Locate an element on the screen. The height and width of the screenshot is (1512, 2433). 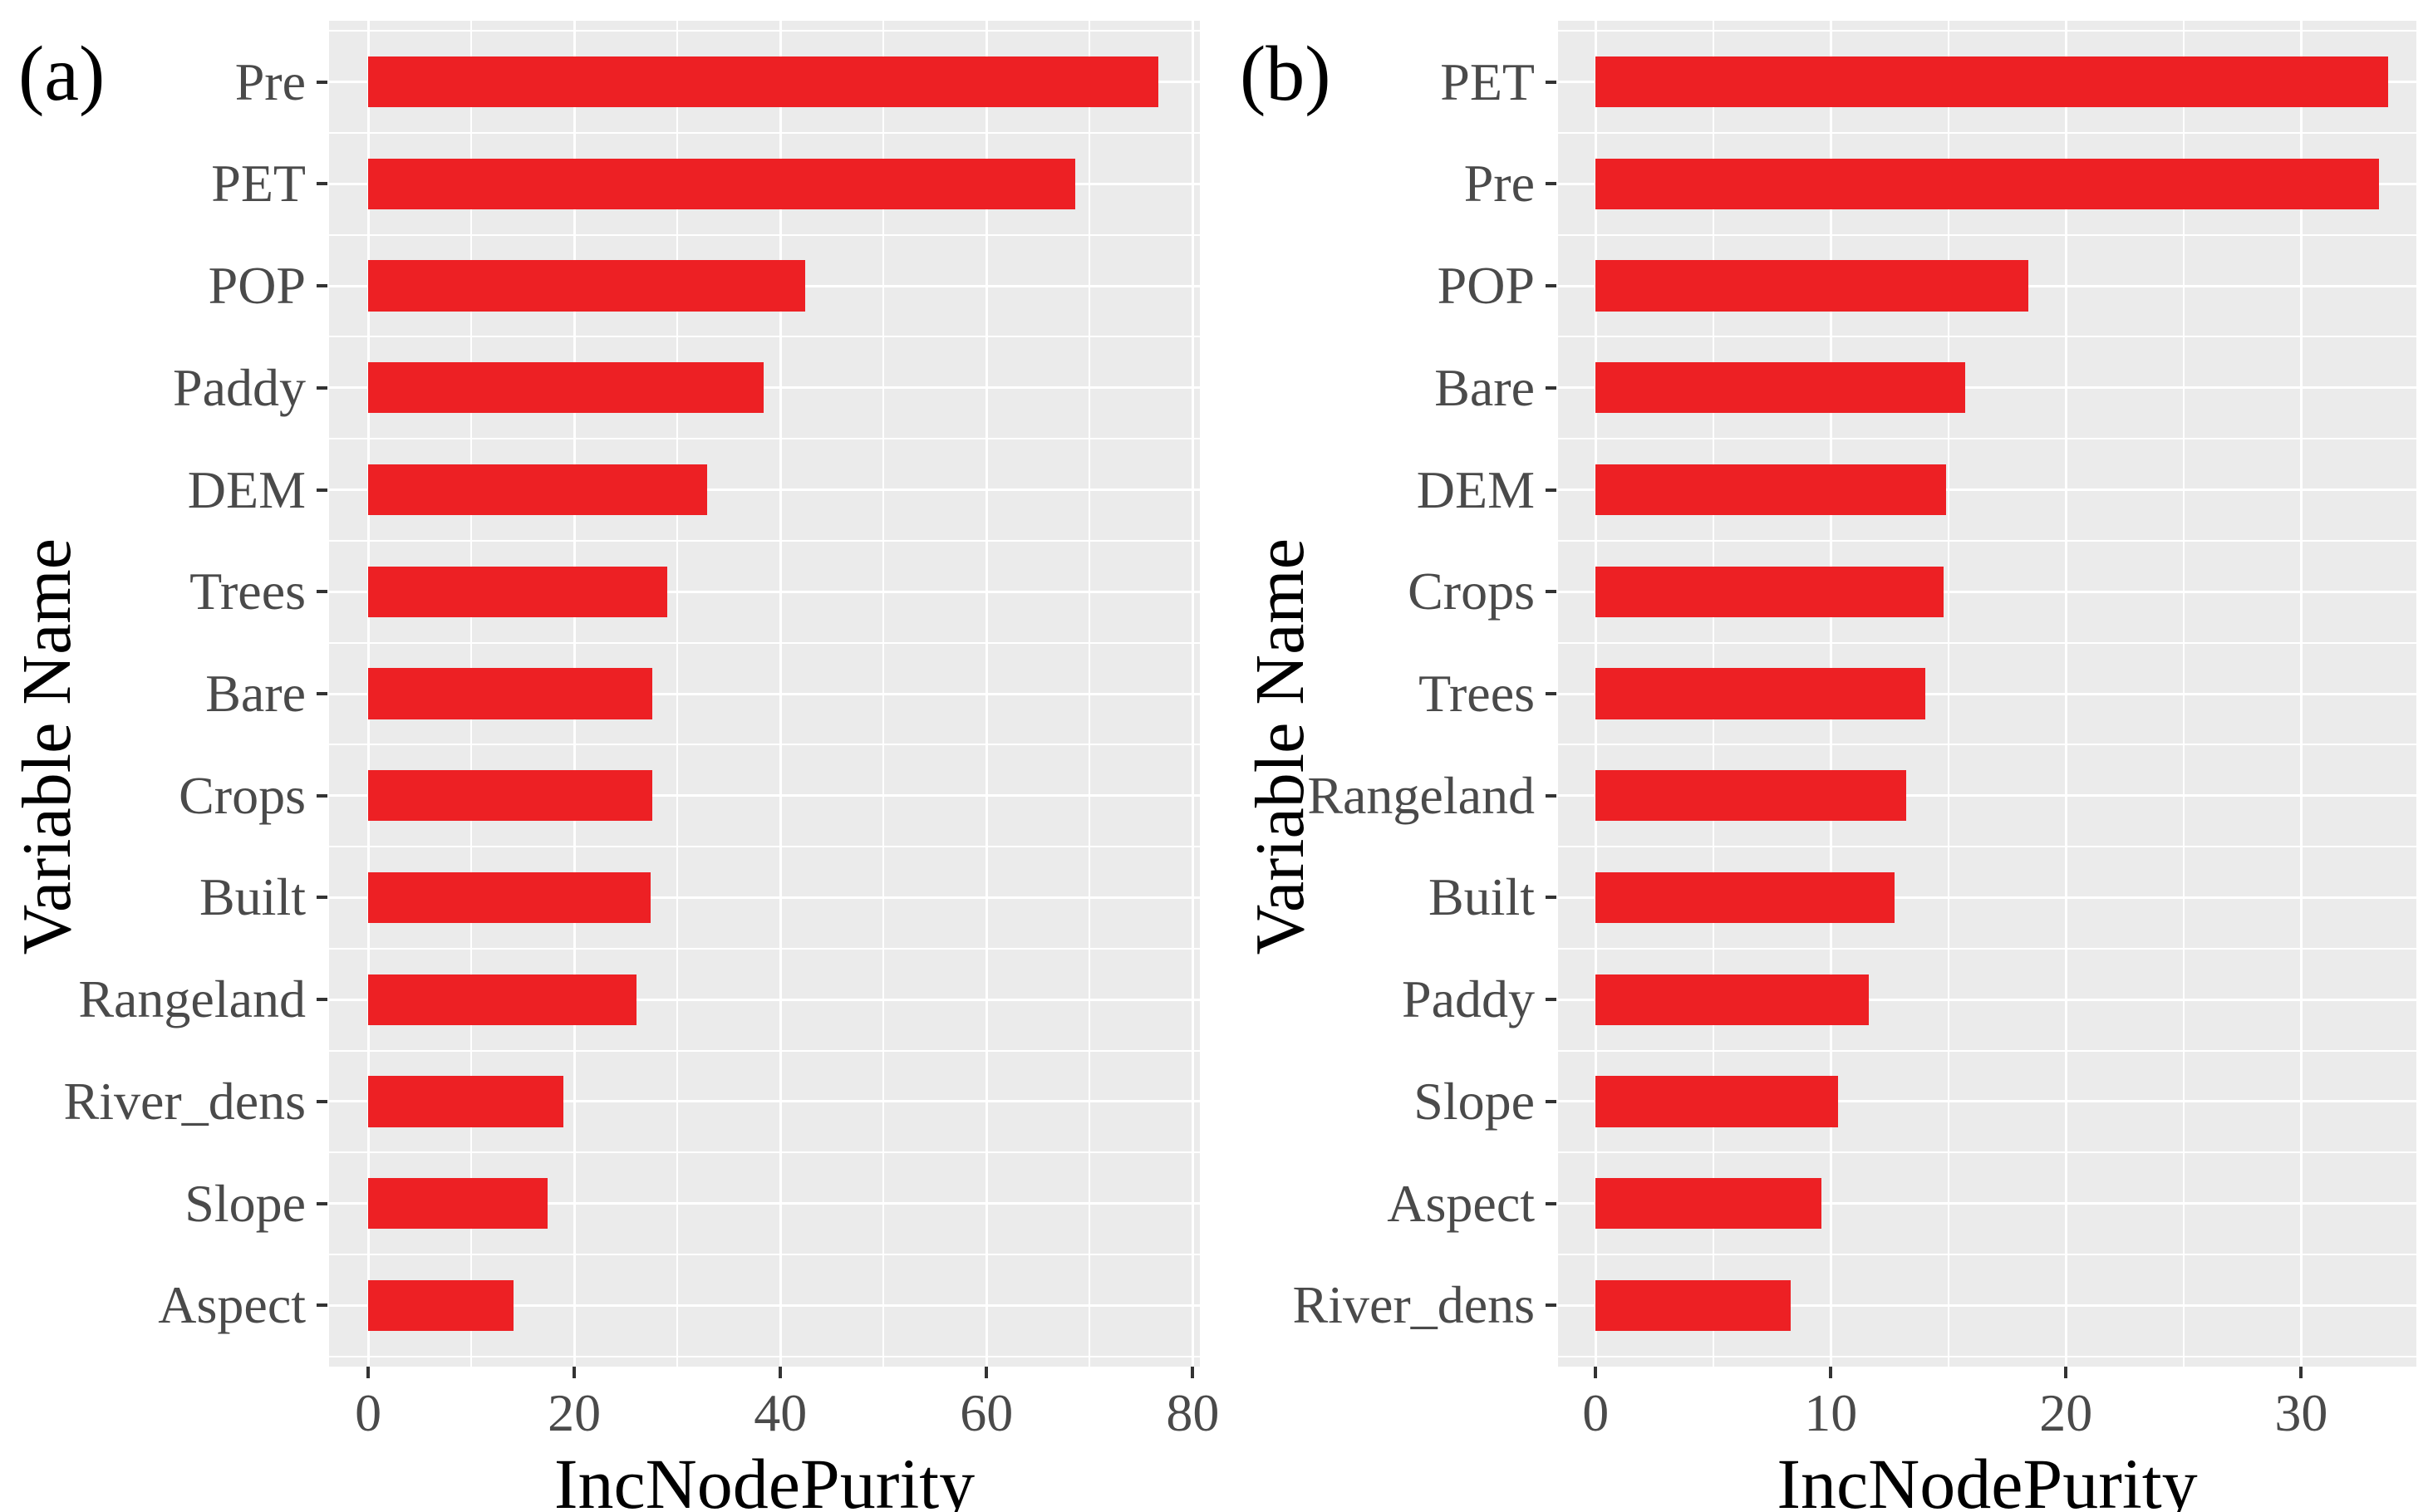
panel-a-label: (a) is located at coordinates (62, 74).